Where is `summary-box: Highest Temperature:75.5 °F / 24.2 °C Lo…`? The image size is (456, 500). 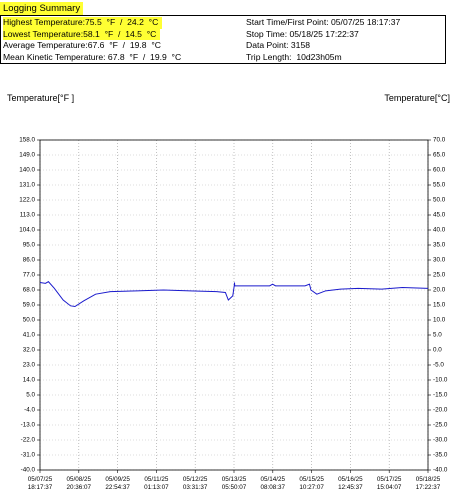
summary-box: Highest Temperature:75.5 °F / 24.2 °C Lo… is located at coordinates (223, 39).